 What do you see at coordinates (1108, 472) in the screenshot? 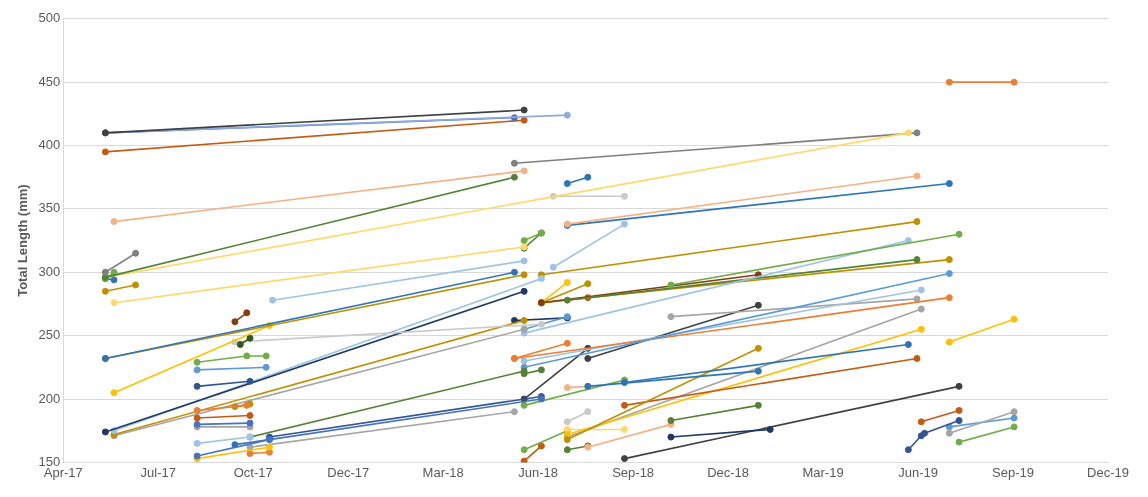
I see `x-tick-label: Dec-19` at bounding box center [1108, 472].